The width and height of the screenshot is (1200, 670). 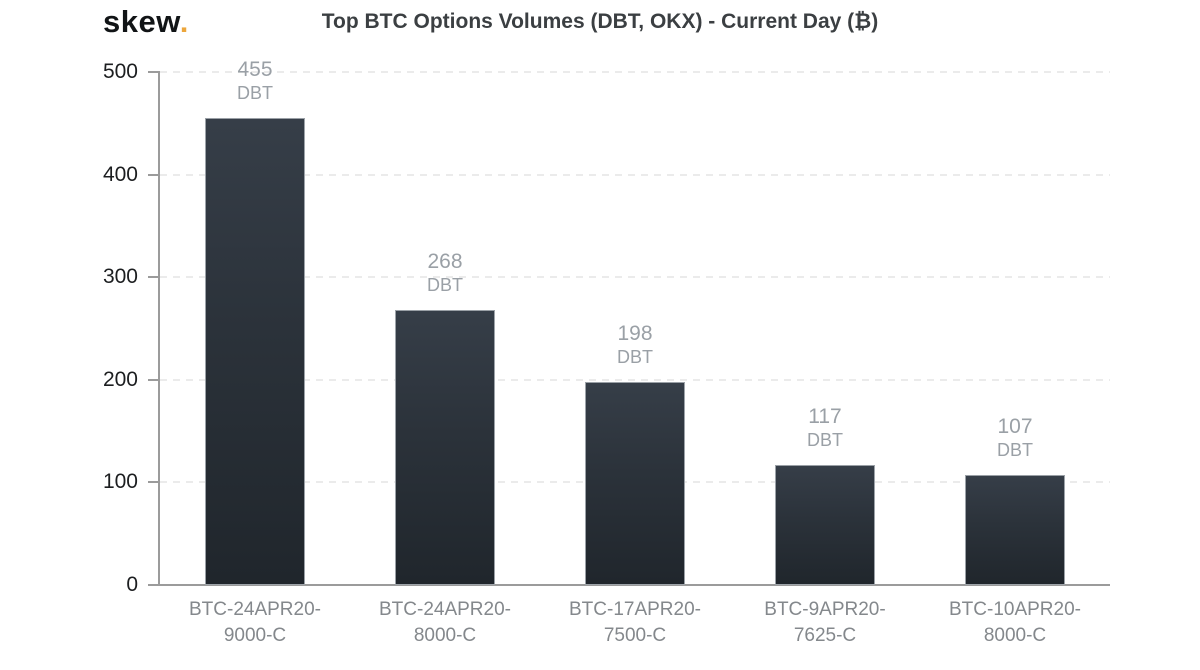 What do you see at coordinates (825, 416) in the screenshot?
I see `bar-value: 117` at bounding box center [825, 416].